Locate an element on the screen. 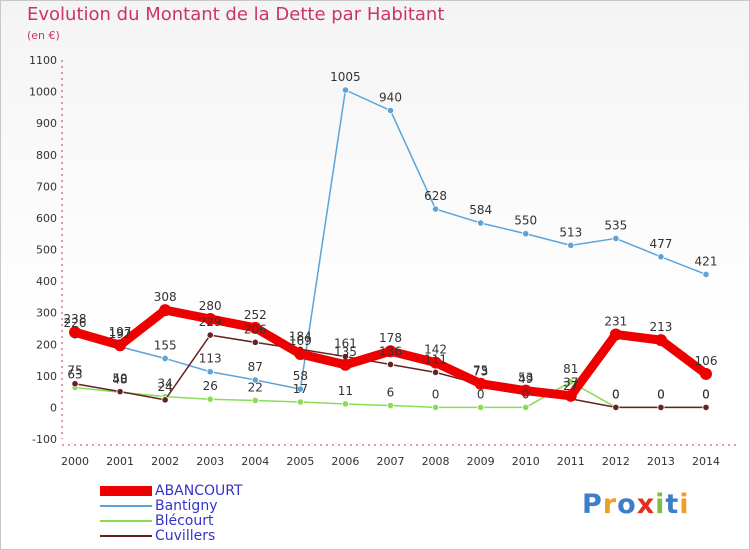 This screenshot has height=550, width=750. y-tick-label: 700 is located at coordinates (46, 186).